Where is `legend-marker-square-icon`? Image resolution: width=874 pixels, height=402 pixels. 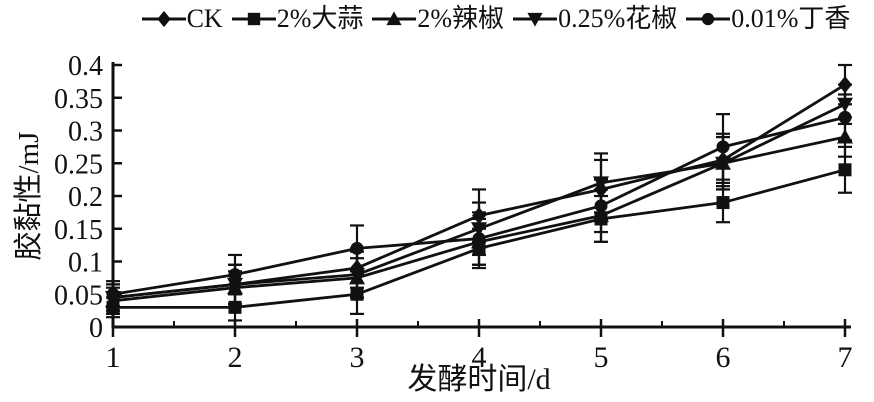
legend-marker-square-icon is located at coordinates (253, 19).